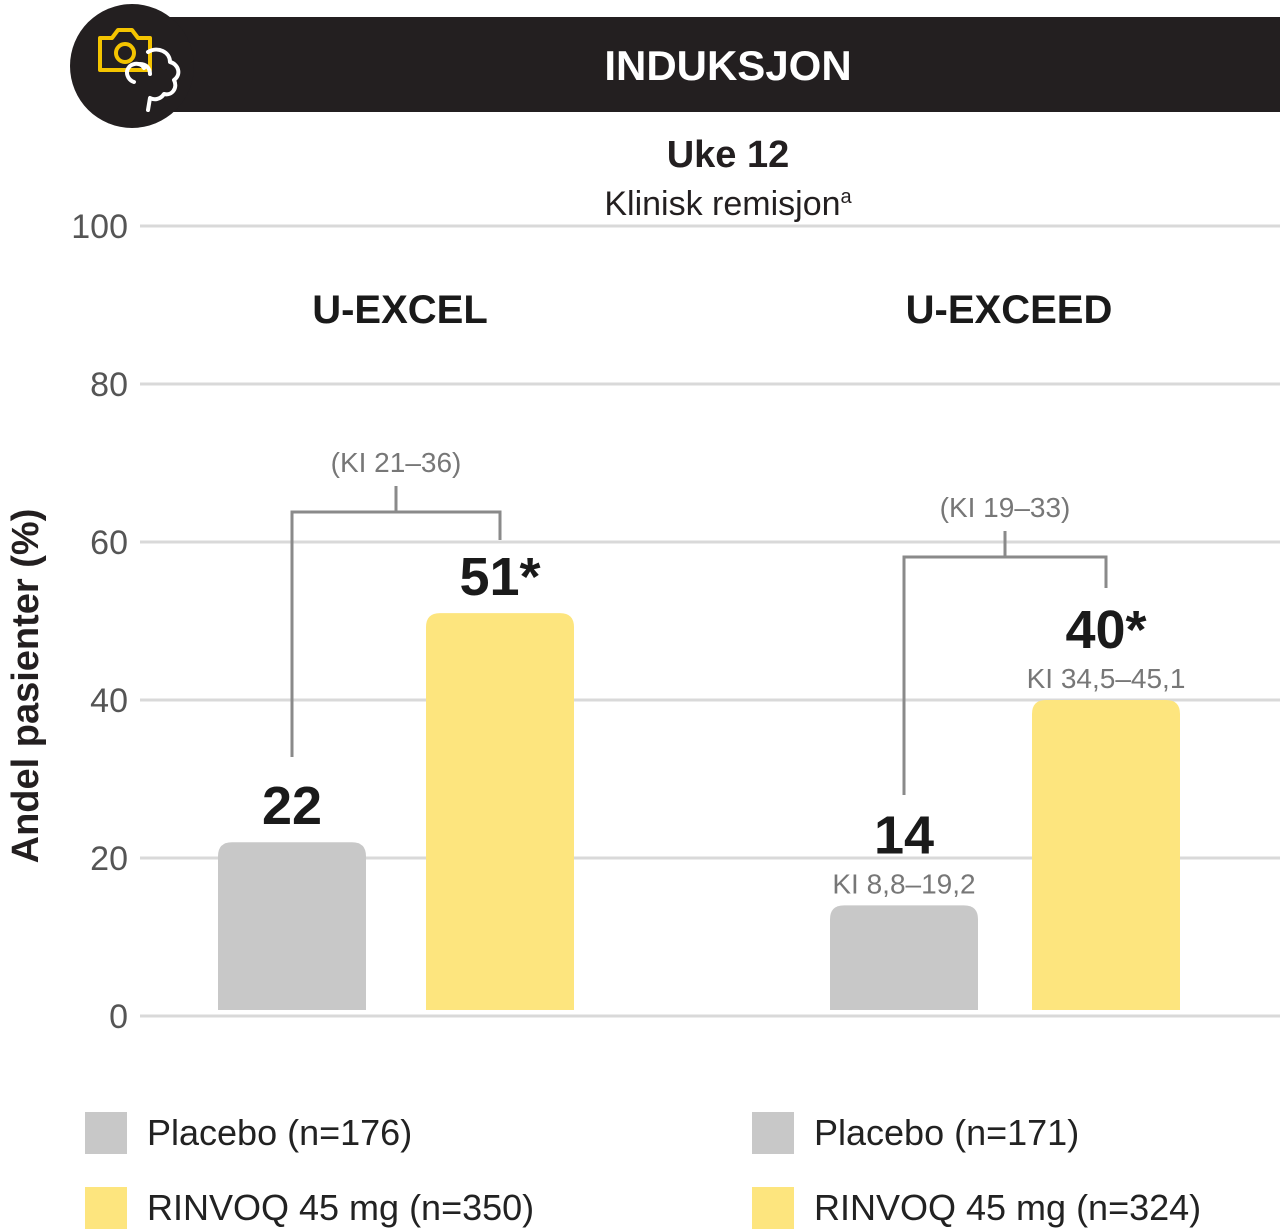  I want to click on ci-label: KI 34,5–45,1, so click(1106, 678).